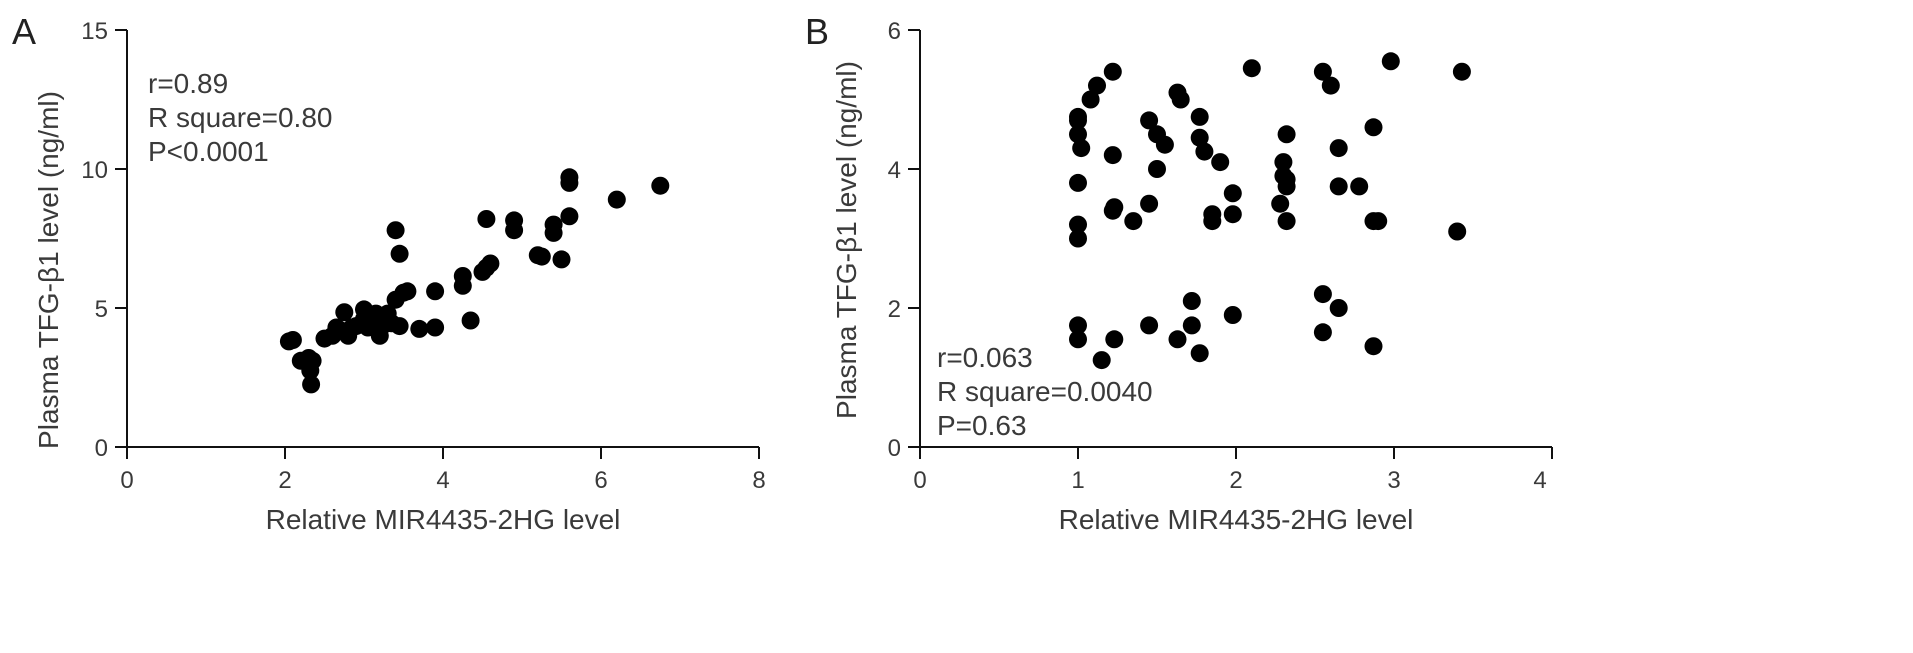  I want to click on panel-b-y-tick-label: 0, so click(894, 448).